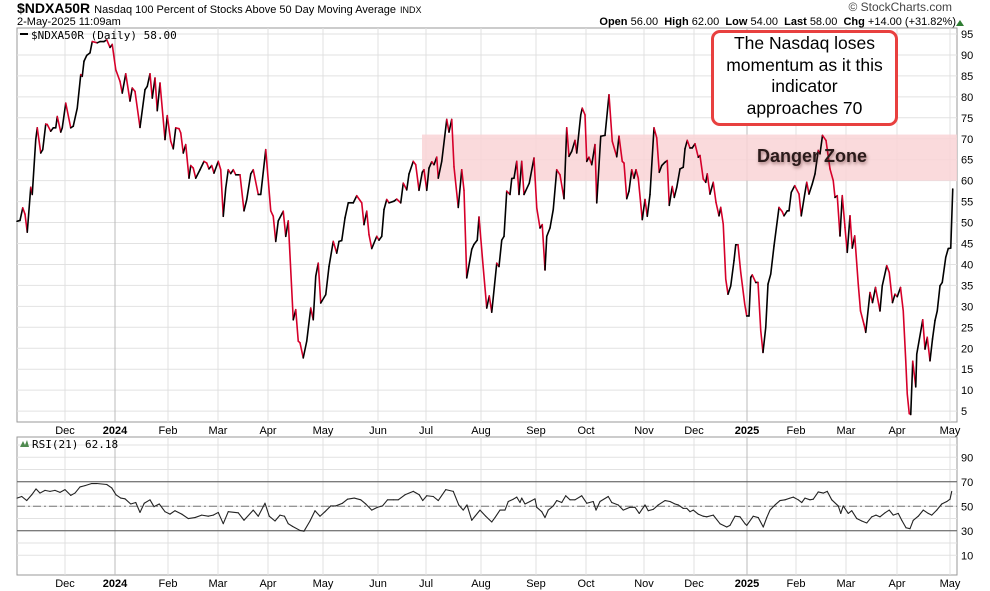  Describe the element at coordinates (967, 77) in the screenshot. I see `y-tick-label: 85` at that location.